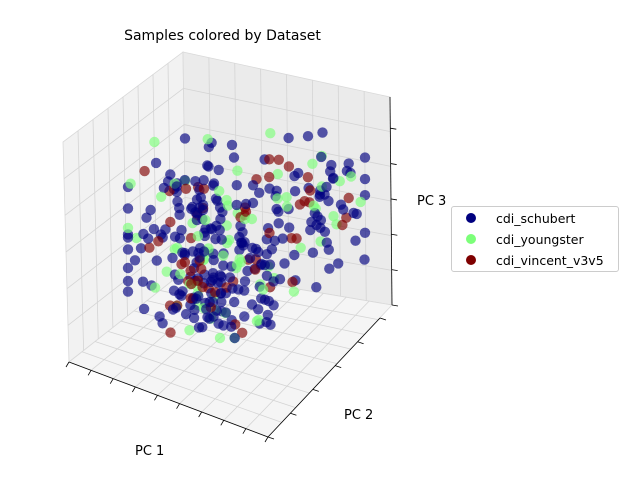  I want to click on x-axis-label: PC 1, so click(150, 451).